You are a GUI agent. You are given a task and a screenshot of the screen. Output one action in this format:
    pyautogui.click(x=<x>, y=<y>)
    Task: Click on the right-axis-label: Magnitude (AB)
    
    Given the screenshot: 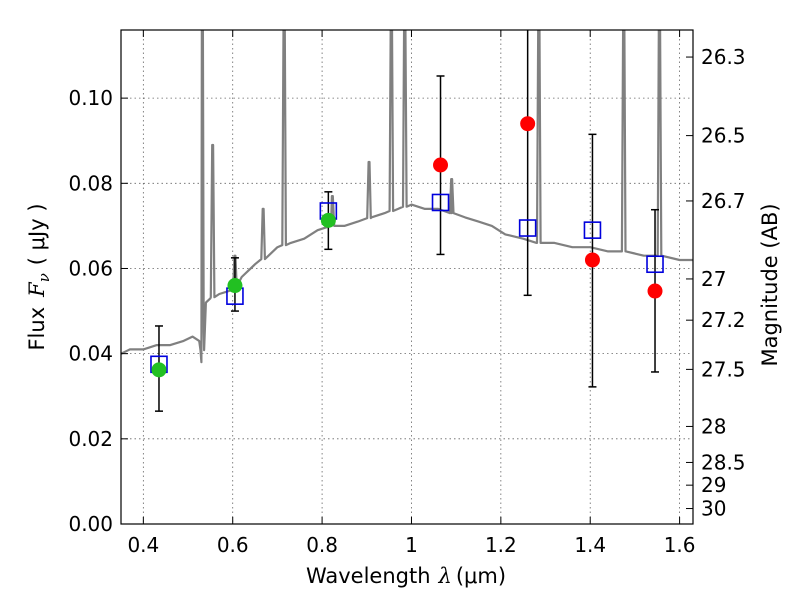 What is the action you would take?
    pyautogui.click(x=770, y=284)
    